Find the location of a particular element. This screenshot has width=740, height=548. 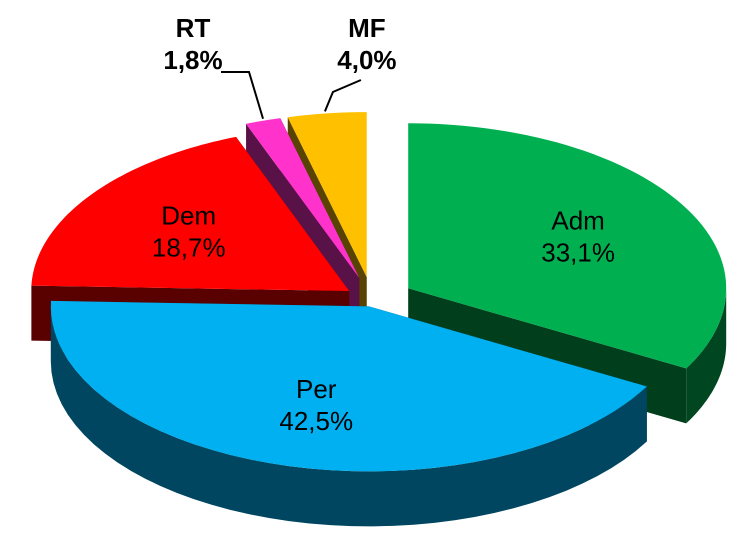

slice-label: RT is located at coordinates (193, 28).